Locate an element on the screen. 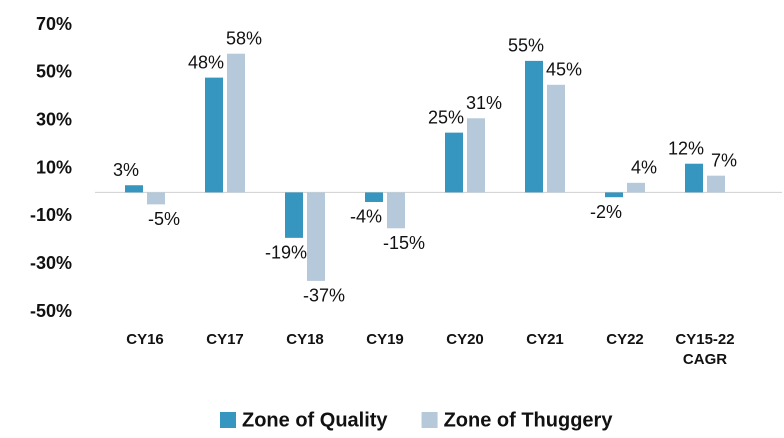 The width and height of the screenshot is (784, 438). data-label: 55% is located at coordinates (526, 46).